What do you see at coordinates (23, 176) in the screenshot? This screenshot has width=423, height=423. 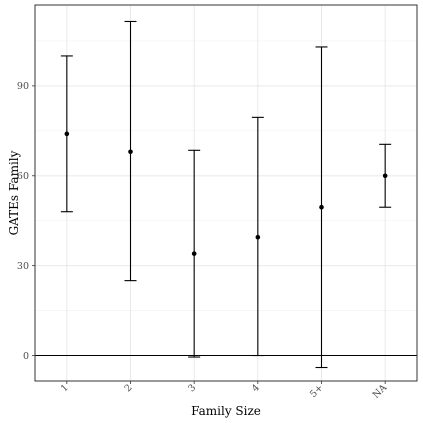 I see `y-tick-label: 60` at bounding box center [23, 176].